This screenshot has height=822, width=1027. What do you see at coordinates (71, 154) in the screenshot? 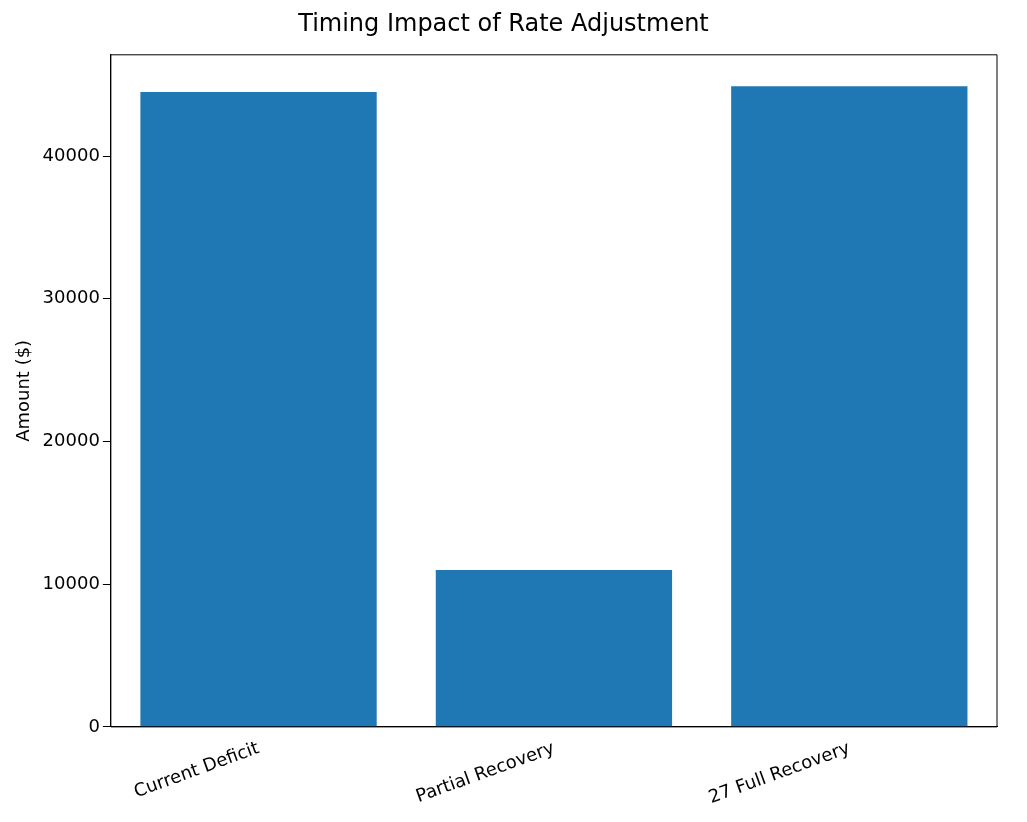
I see `y-tick-label: 40000` at bounding box center [71, 154].